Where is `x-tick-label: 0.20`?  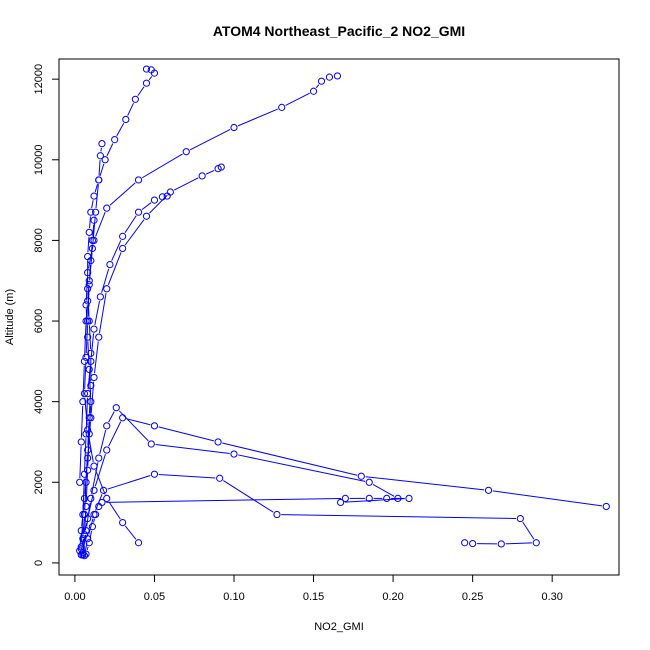 x-tick-label: 0.20 is located at coordinates (392, 597).